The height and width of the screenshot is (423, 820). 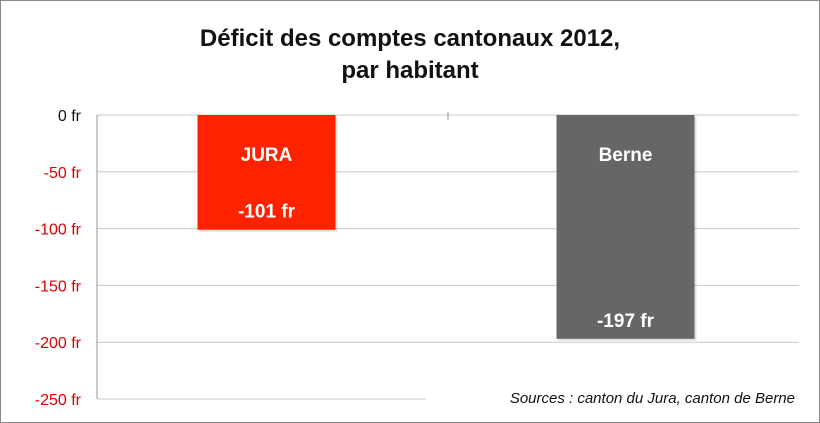 I want to click on bar-category-label: Berne, so click(x=626, y=155).